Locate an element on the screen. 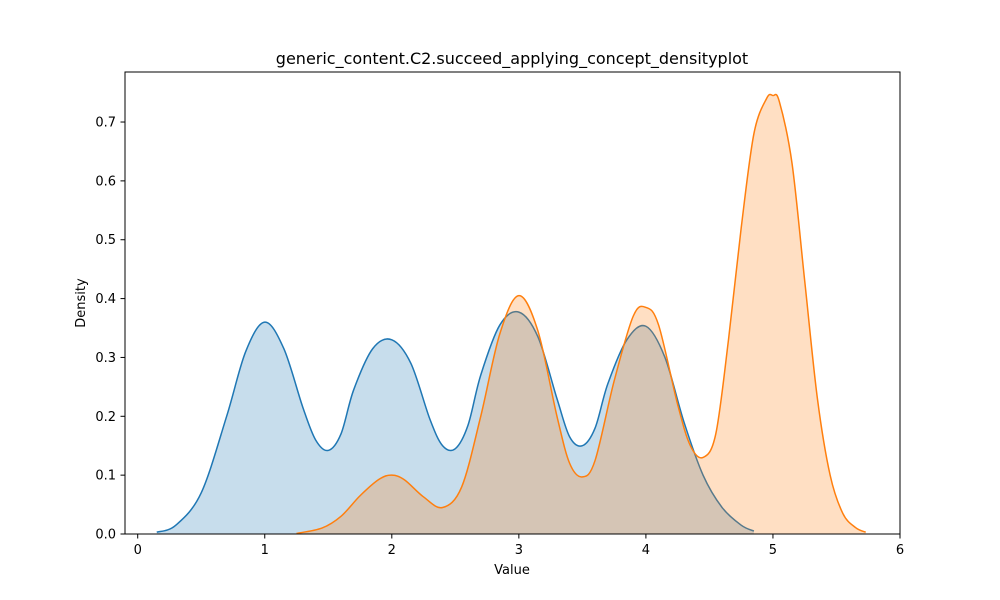  x-tick-label: 3 is located at coordinates (519, 550).